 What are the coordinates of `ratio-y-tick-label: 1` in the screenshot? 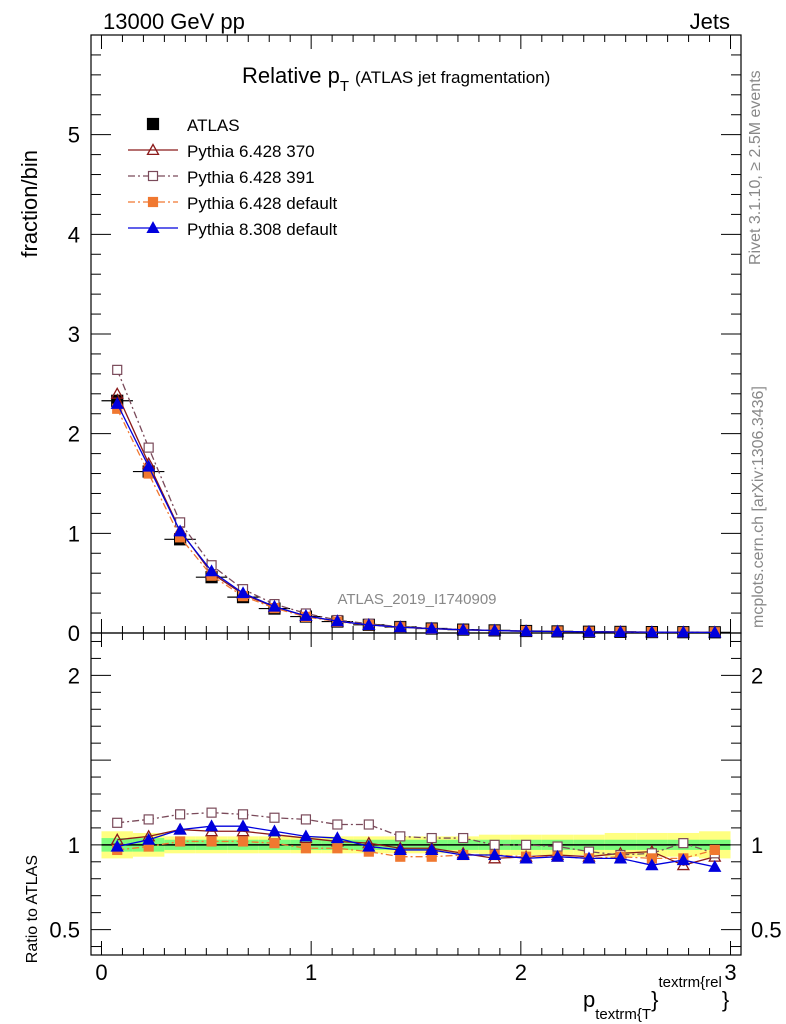 It's located at (74, 845).